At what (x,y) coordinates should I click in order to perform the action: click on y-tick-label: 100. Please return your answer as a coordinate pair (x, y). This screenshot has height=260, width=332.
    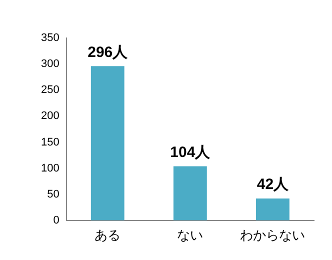
    Looking at the image, I should click on (50, 168).